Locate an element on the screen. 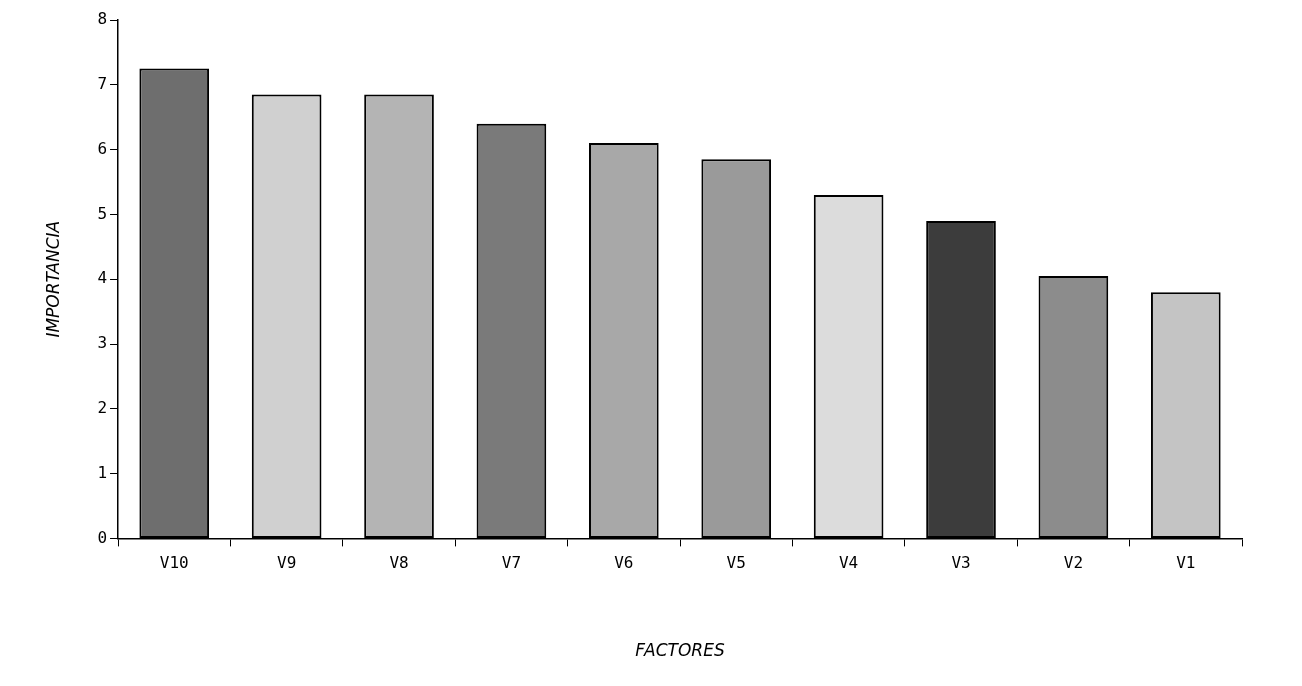 The width and height of the screenshot is (1302, 686). y-tick-label: 5 is located at coordinates (102, 213).